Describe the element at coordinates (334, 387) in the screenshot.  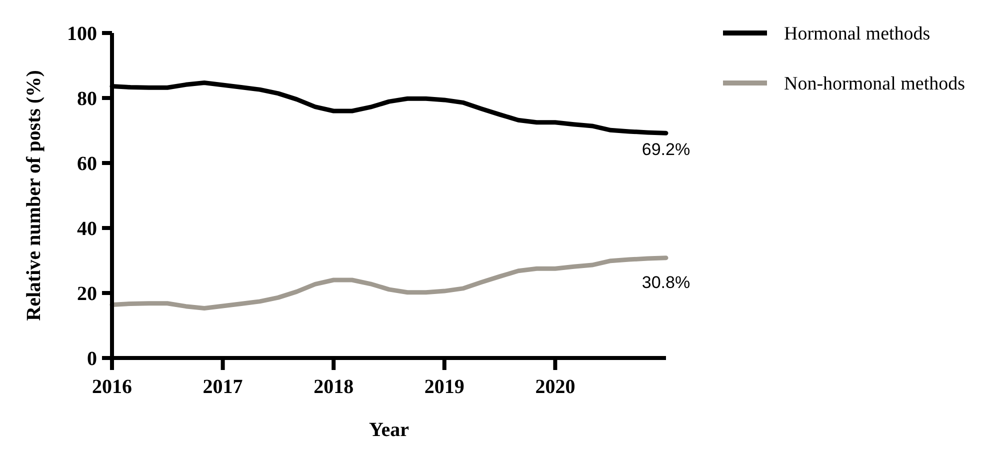
I see `x-tick-label: 2018` at that location.